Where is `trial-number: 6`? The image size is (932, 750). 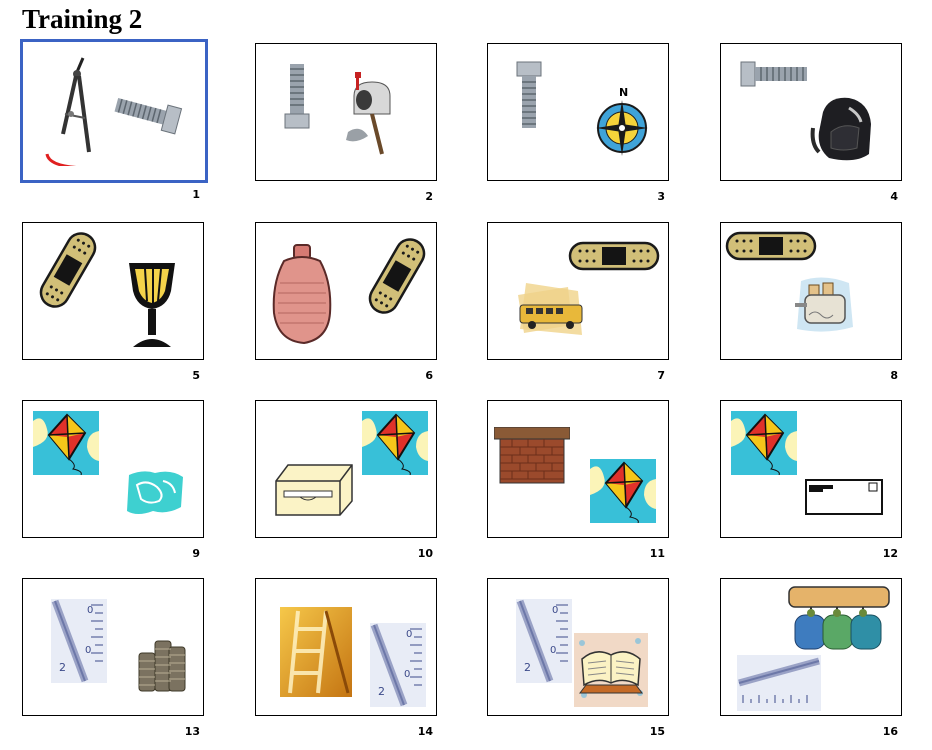 trial-number: 6 is located at coordinates (429, 375).